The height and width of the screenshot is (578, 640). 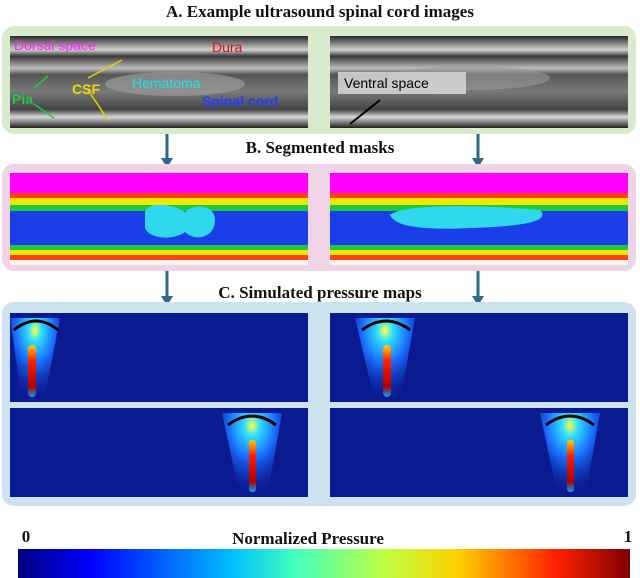 What do you see at coordinates (22, 99) in the screenshot?
I see `label-pia: Pia` at bounding box center [22, 99].